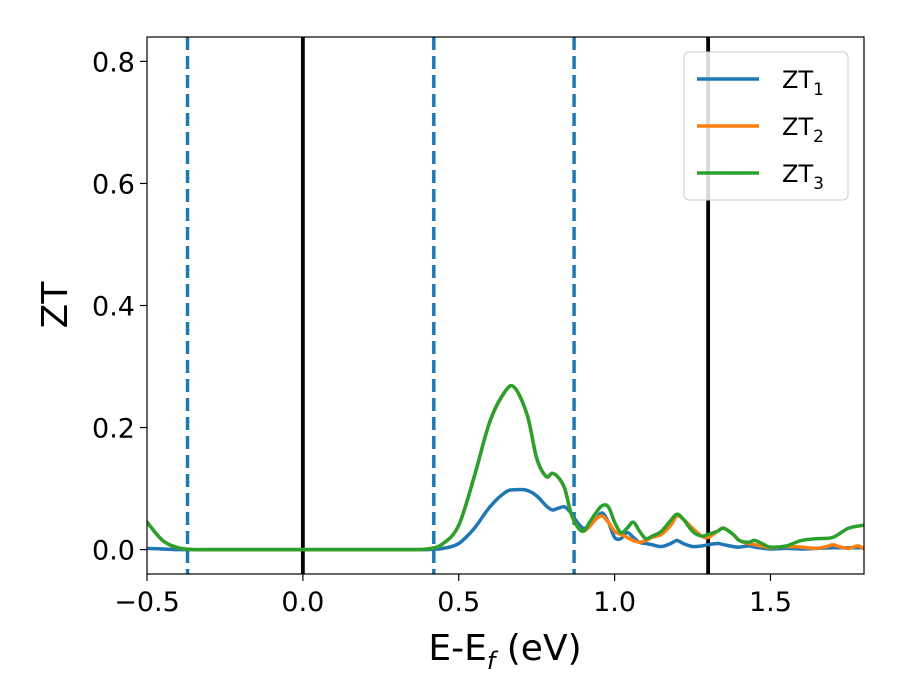  Describe the element at coordinates (457, 648) in the screenshot. I see `x-axis-title-main: E-E` at that location.